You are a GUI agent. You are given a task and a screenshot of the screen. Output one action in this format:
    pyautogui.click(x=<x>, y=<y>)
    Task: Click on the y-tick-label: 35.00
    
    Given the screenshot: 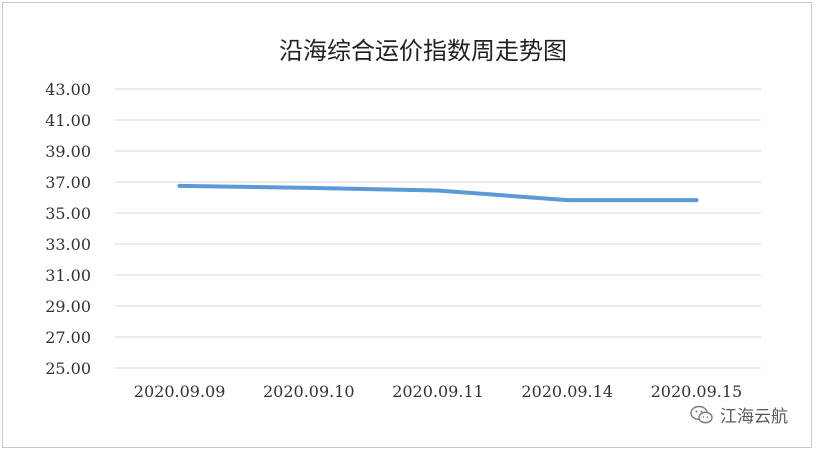 What is the action you would take?
    pyautogui.click(x=68, y=213)
    